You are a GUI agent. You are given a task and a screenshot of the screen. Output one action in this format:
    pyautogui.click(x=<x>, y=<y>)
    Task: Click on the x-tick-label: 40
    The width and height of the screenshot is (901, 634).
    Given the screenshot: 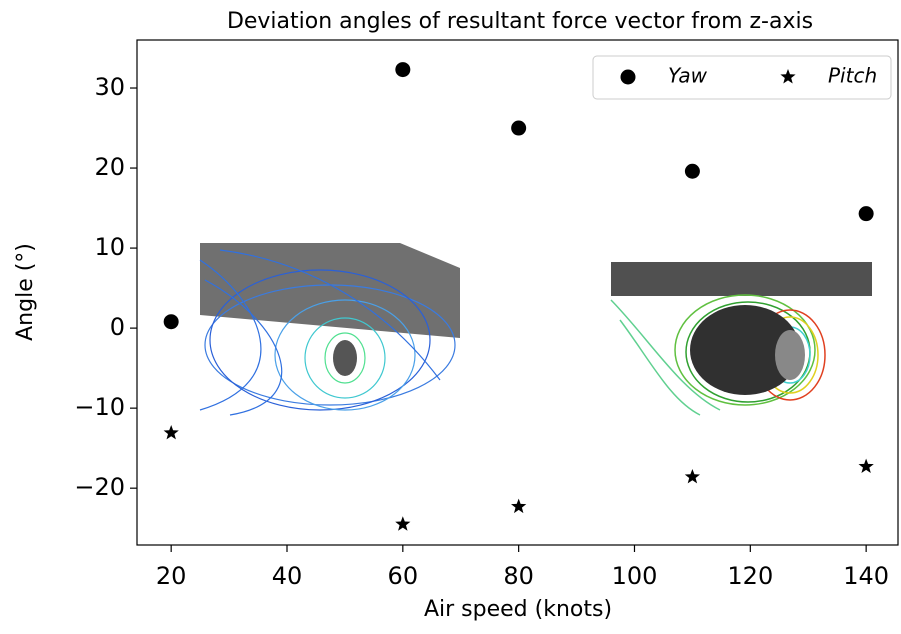 What is the action you would take?
    pyautogui.click(x=287, y=576)
    